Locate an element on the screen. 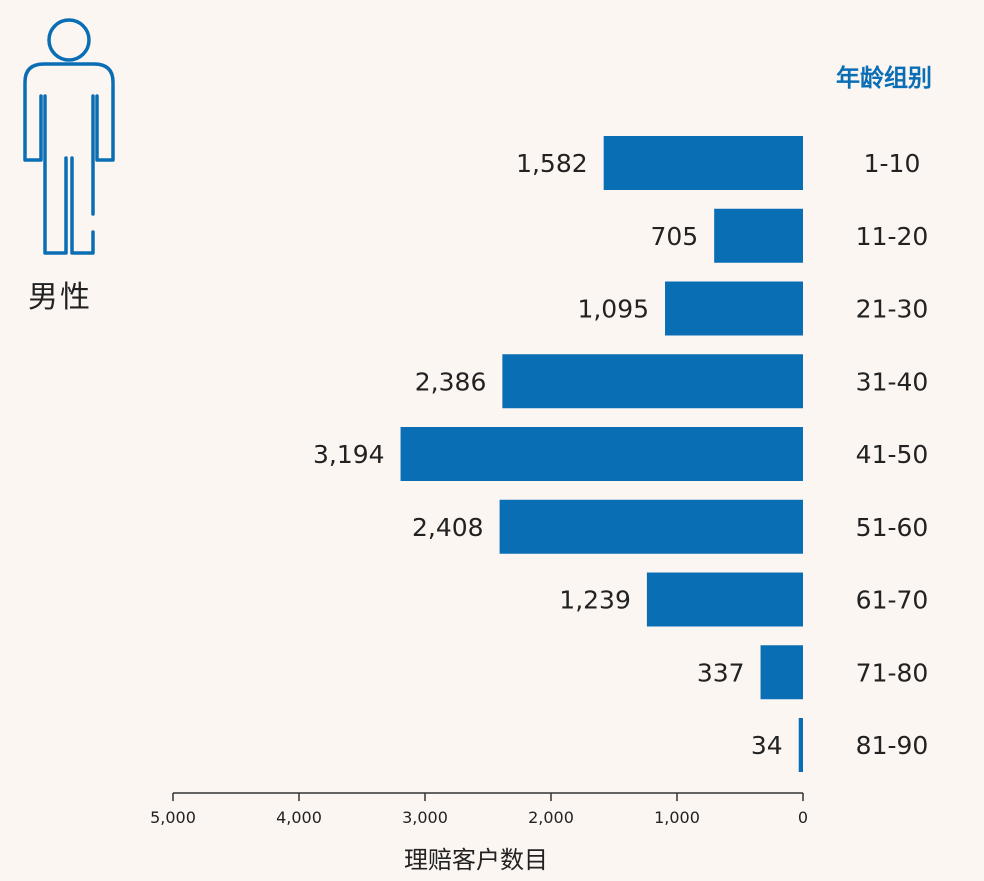 This screenshot has width=984, height=881. x-tick-label-3000: 3,000 is located at coordinates (425, 817).